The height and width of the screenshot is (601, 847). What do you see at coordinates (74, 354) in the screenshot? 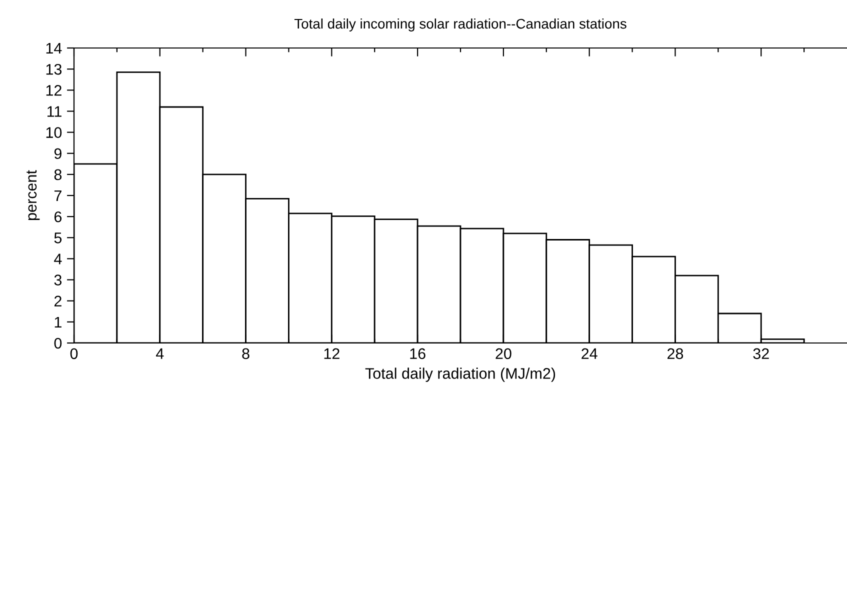
I see `x-tick-label: 0` at bounding box center [74, 354].